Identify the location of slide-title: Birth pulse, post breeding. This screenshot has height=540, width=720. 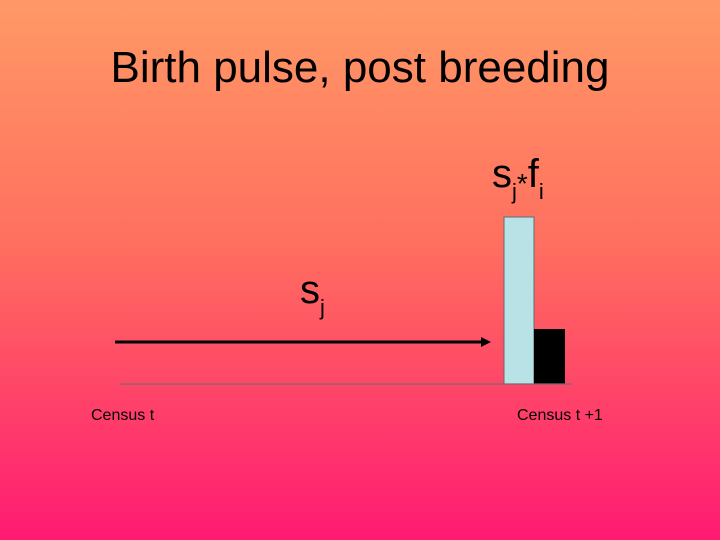
(360, 67).